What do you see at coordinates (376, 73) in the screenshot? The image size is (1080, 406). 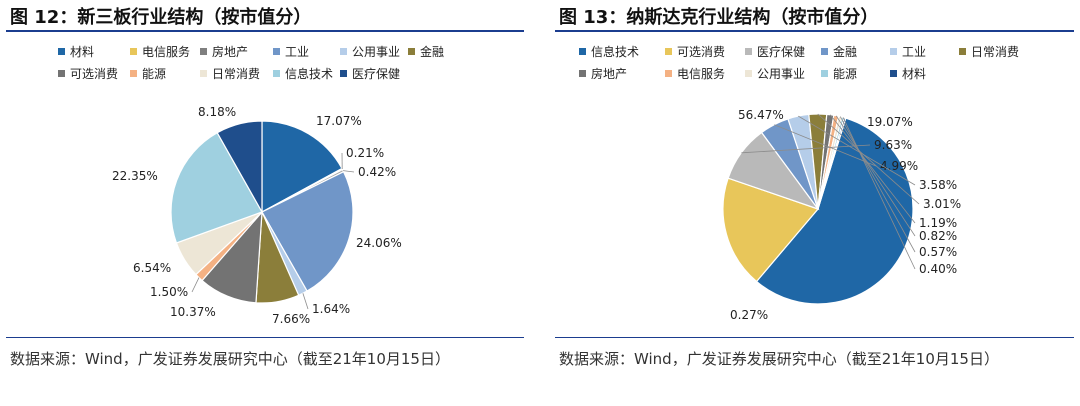 I see `legend-label: 医疗保健` at bounding box center [376, 73].